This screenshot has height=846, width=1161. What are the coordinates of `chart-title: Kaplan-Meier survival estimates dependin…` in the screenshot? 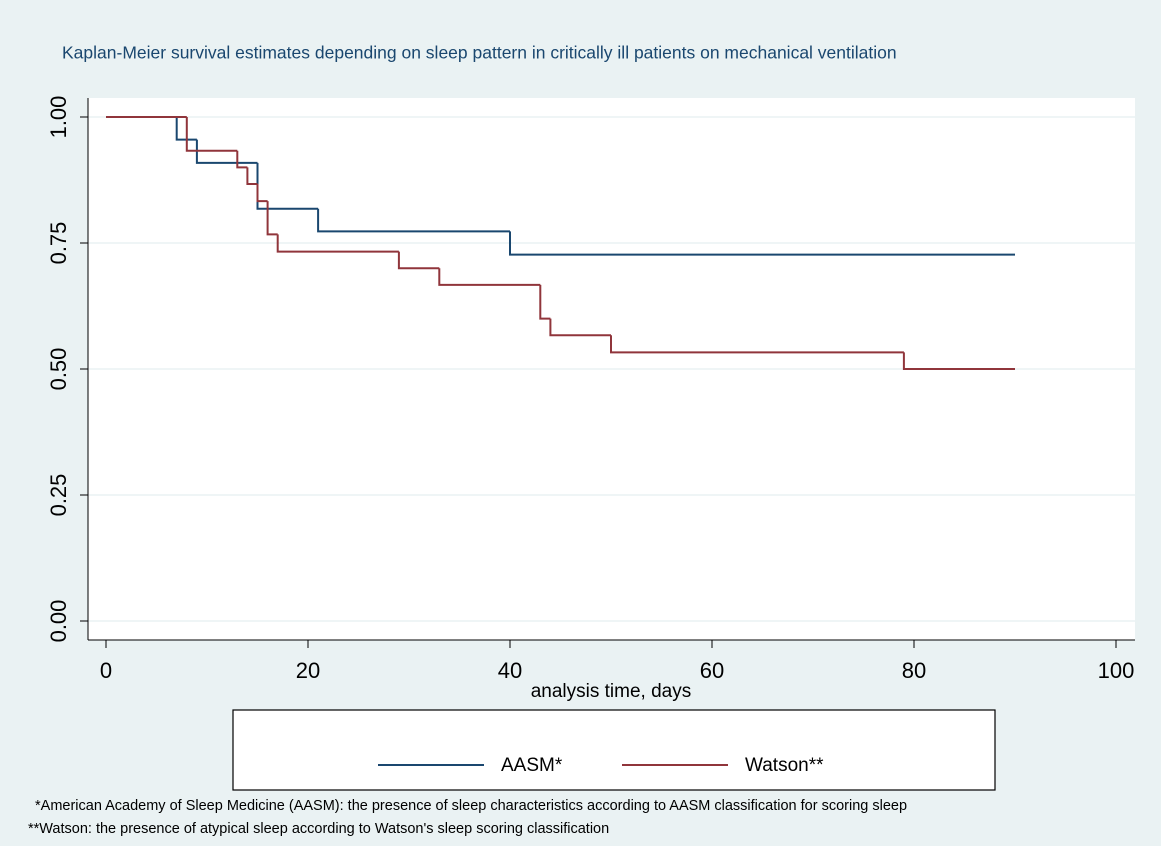 It's located at (479, 53).